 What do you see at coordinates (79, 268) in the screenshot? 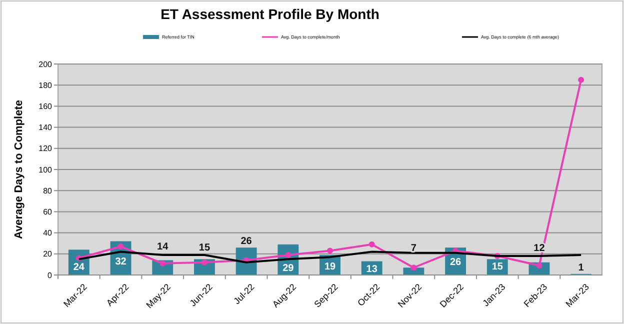
I see `data-label: 24` at bounding box center [79, 268].